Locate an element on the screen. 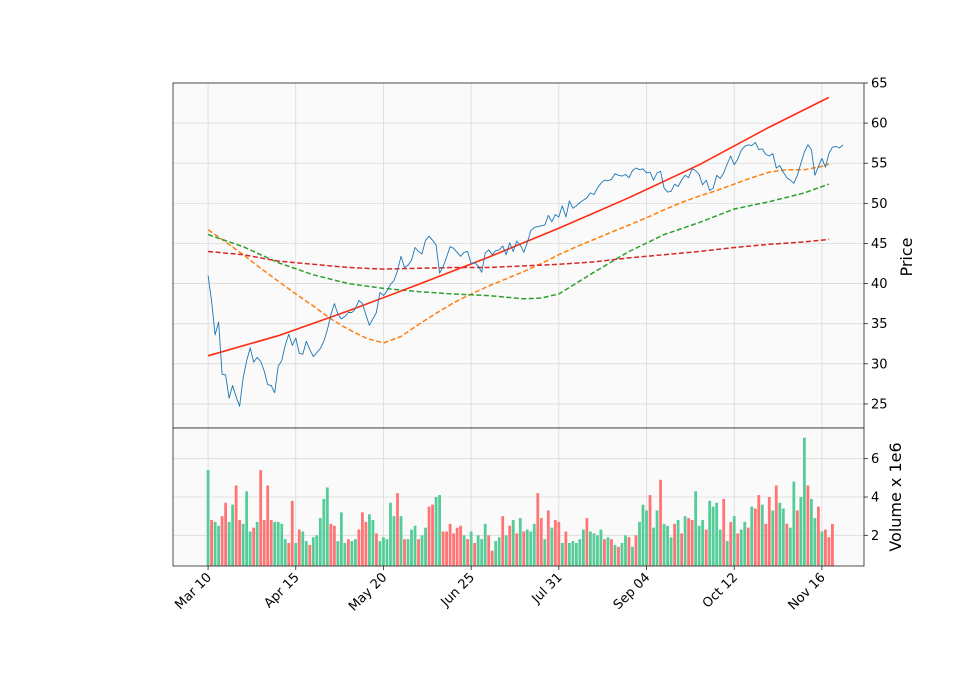  price-ytick-label-7: 60 is located at coordinates (879, 124).